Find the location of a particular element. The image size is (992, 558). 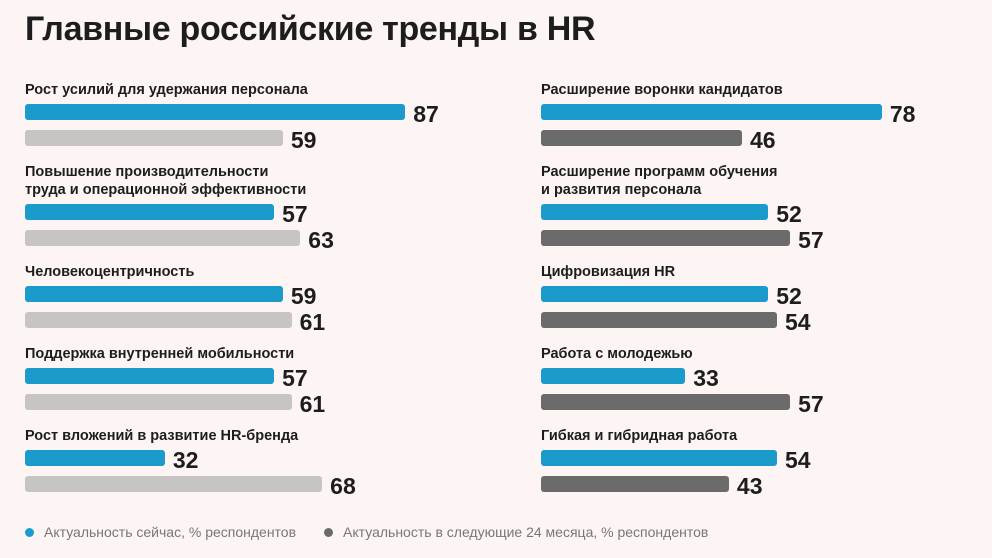

bar-row: 78 is located at coordinates (761, 115).